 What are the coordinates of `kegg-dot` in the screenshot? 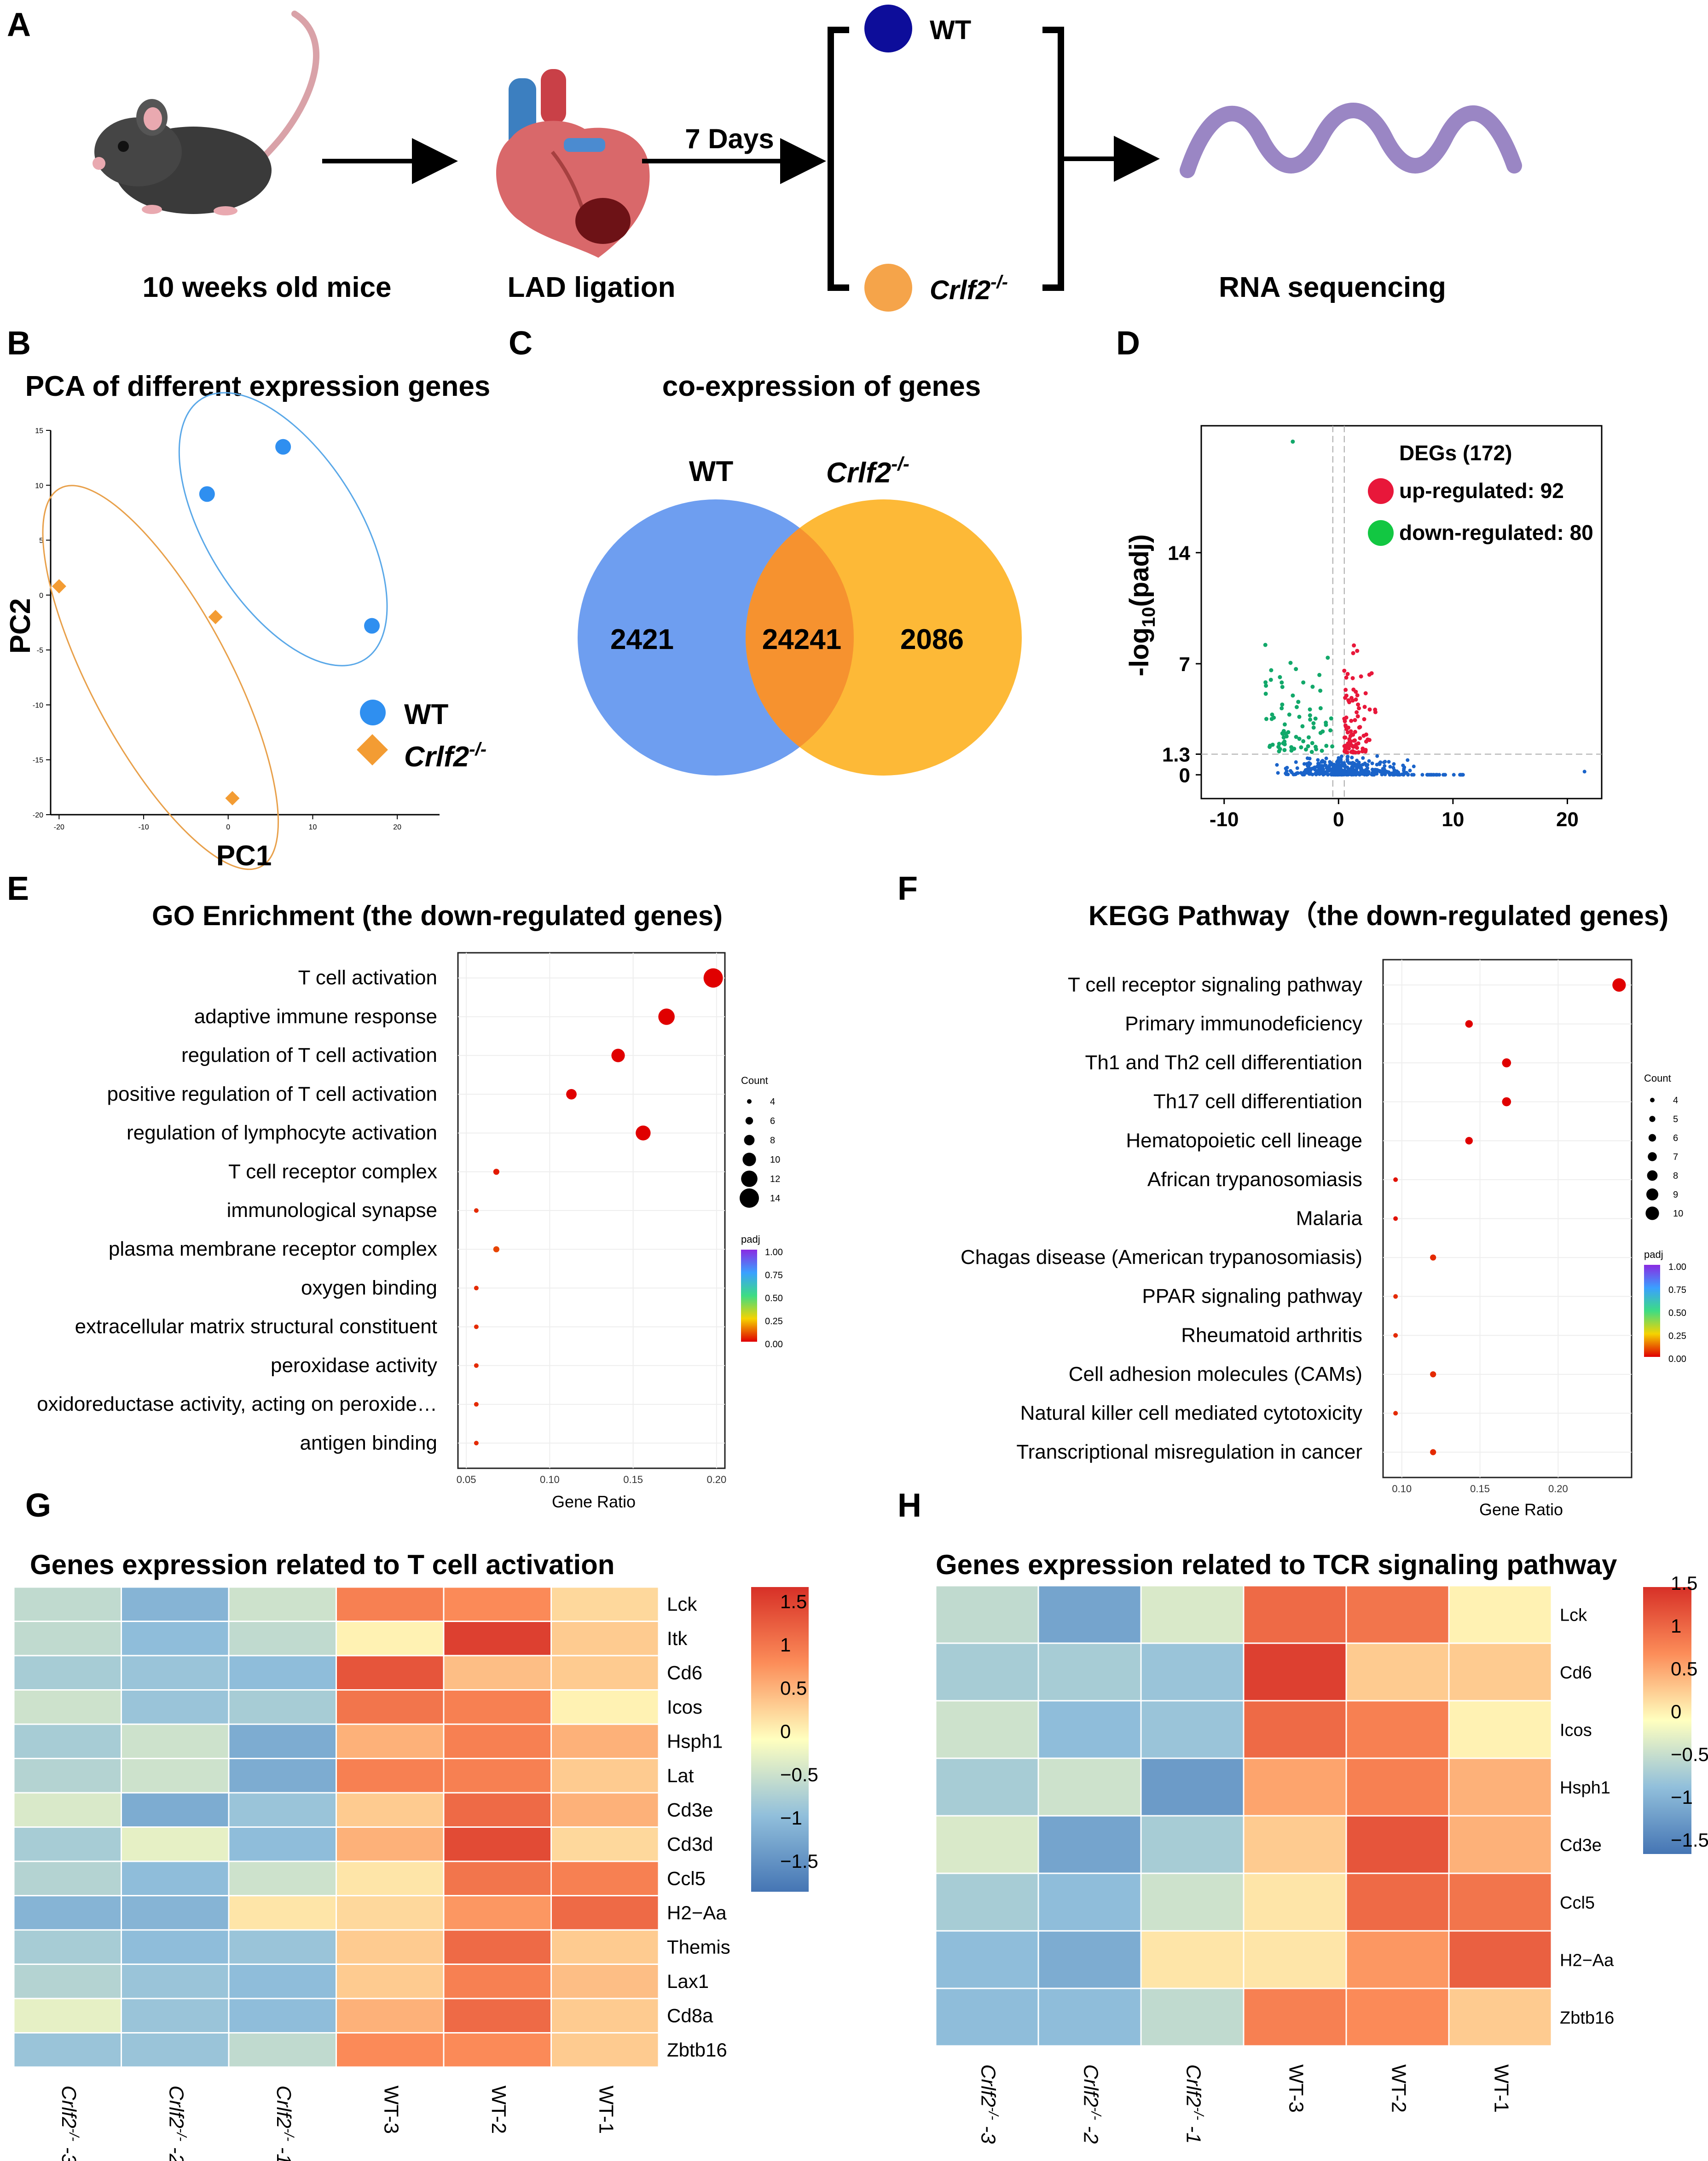 It's located at (1395, 1296).